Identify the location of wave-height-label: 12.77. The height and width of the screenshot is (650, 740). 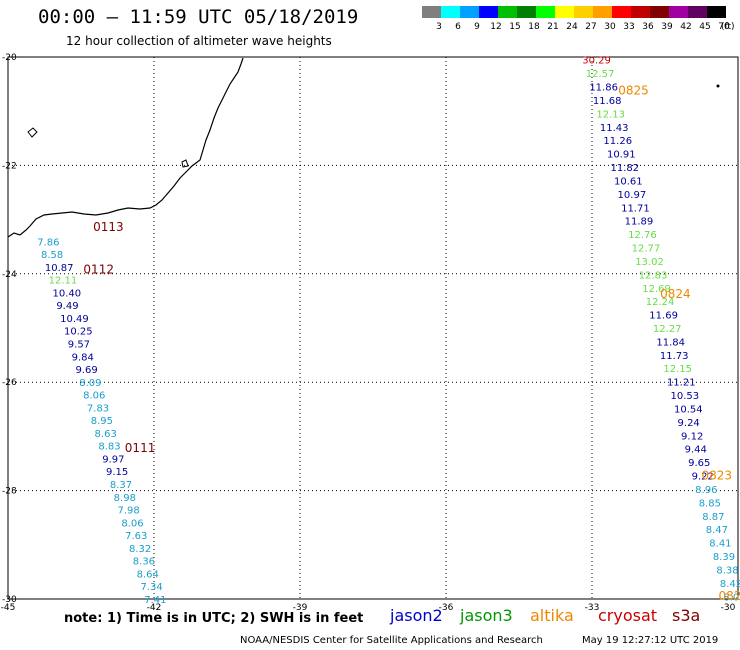
(646, 249).